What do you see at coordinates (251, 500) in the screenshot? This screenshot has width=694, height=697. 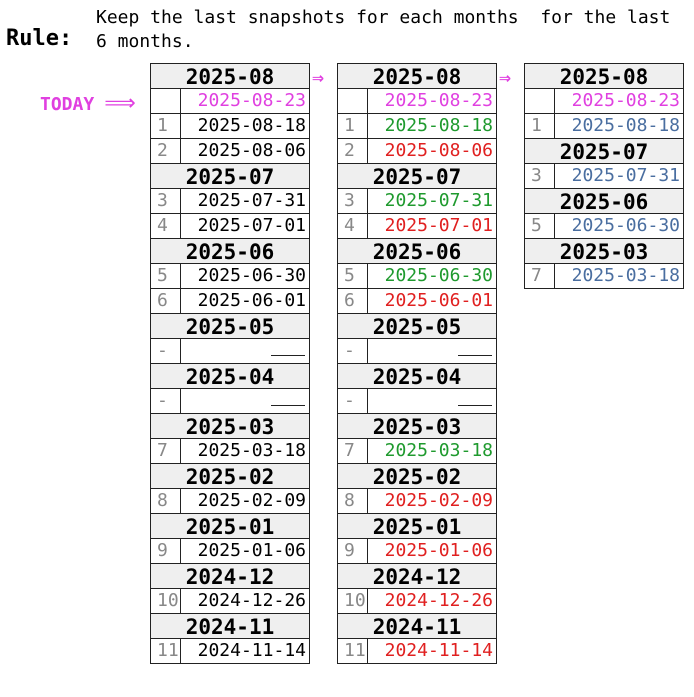 I see `snapshot-date: 2025-02-09` at bounding box center [251, 500].